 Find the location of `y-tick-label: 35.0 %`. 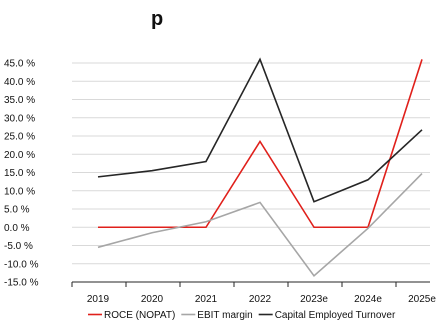

y-tick-label: 35.0 % is located at coordinates (19, 100).